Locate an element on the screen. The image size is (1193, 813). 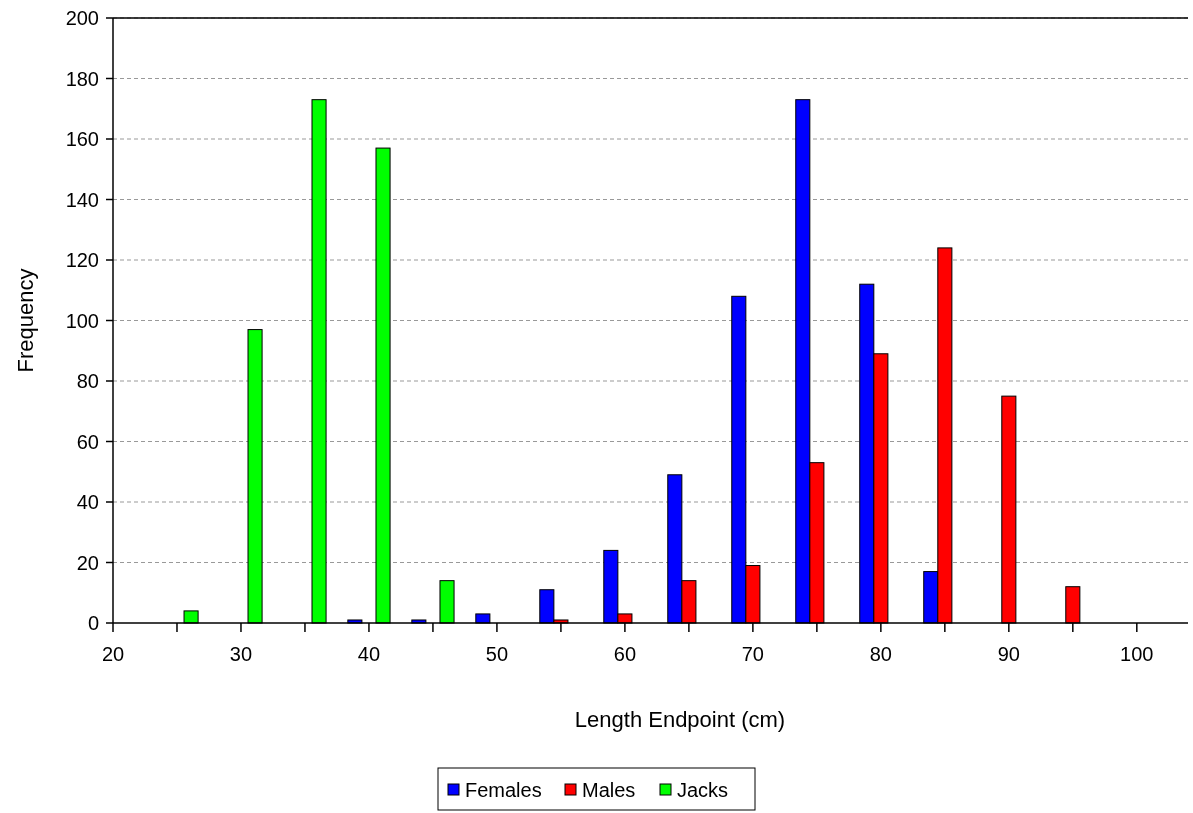
x-tick-label: 100 is located at coordinates (1137, 654).